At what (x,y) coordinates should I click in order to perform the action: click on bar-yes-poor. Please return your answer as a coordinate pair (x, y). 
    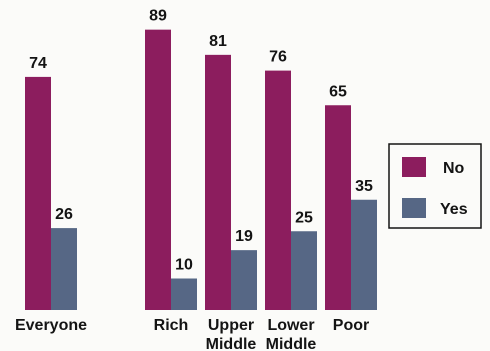
    Looking at the image, I should click on (364, 254).